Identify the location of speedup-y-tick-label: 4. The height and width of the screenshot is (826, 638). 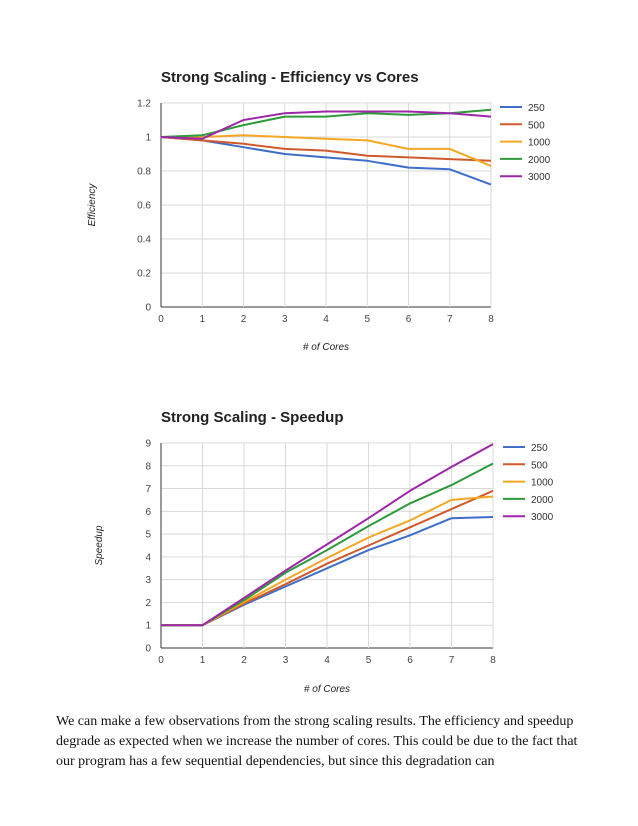
(148, 557).